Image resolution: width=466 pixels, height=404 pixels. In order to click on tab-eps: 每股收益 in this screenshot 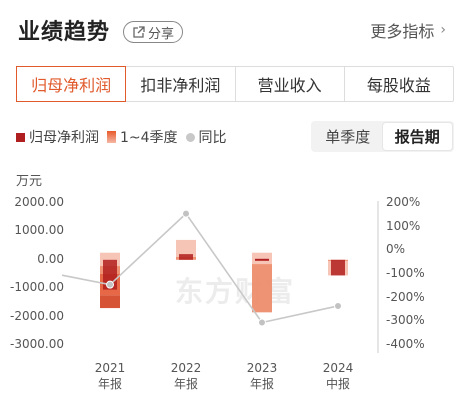, I will do `click(398, 85)`.